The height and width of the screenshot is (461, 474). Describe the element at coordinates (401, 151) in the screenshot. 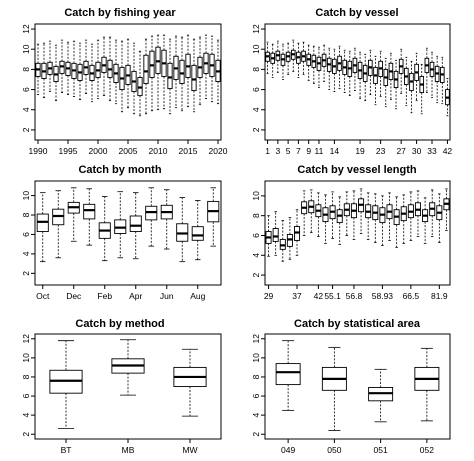

I see `x-tick-label: 27` at that location.